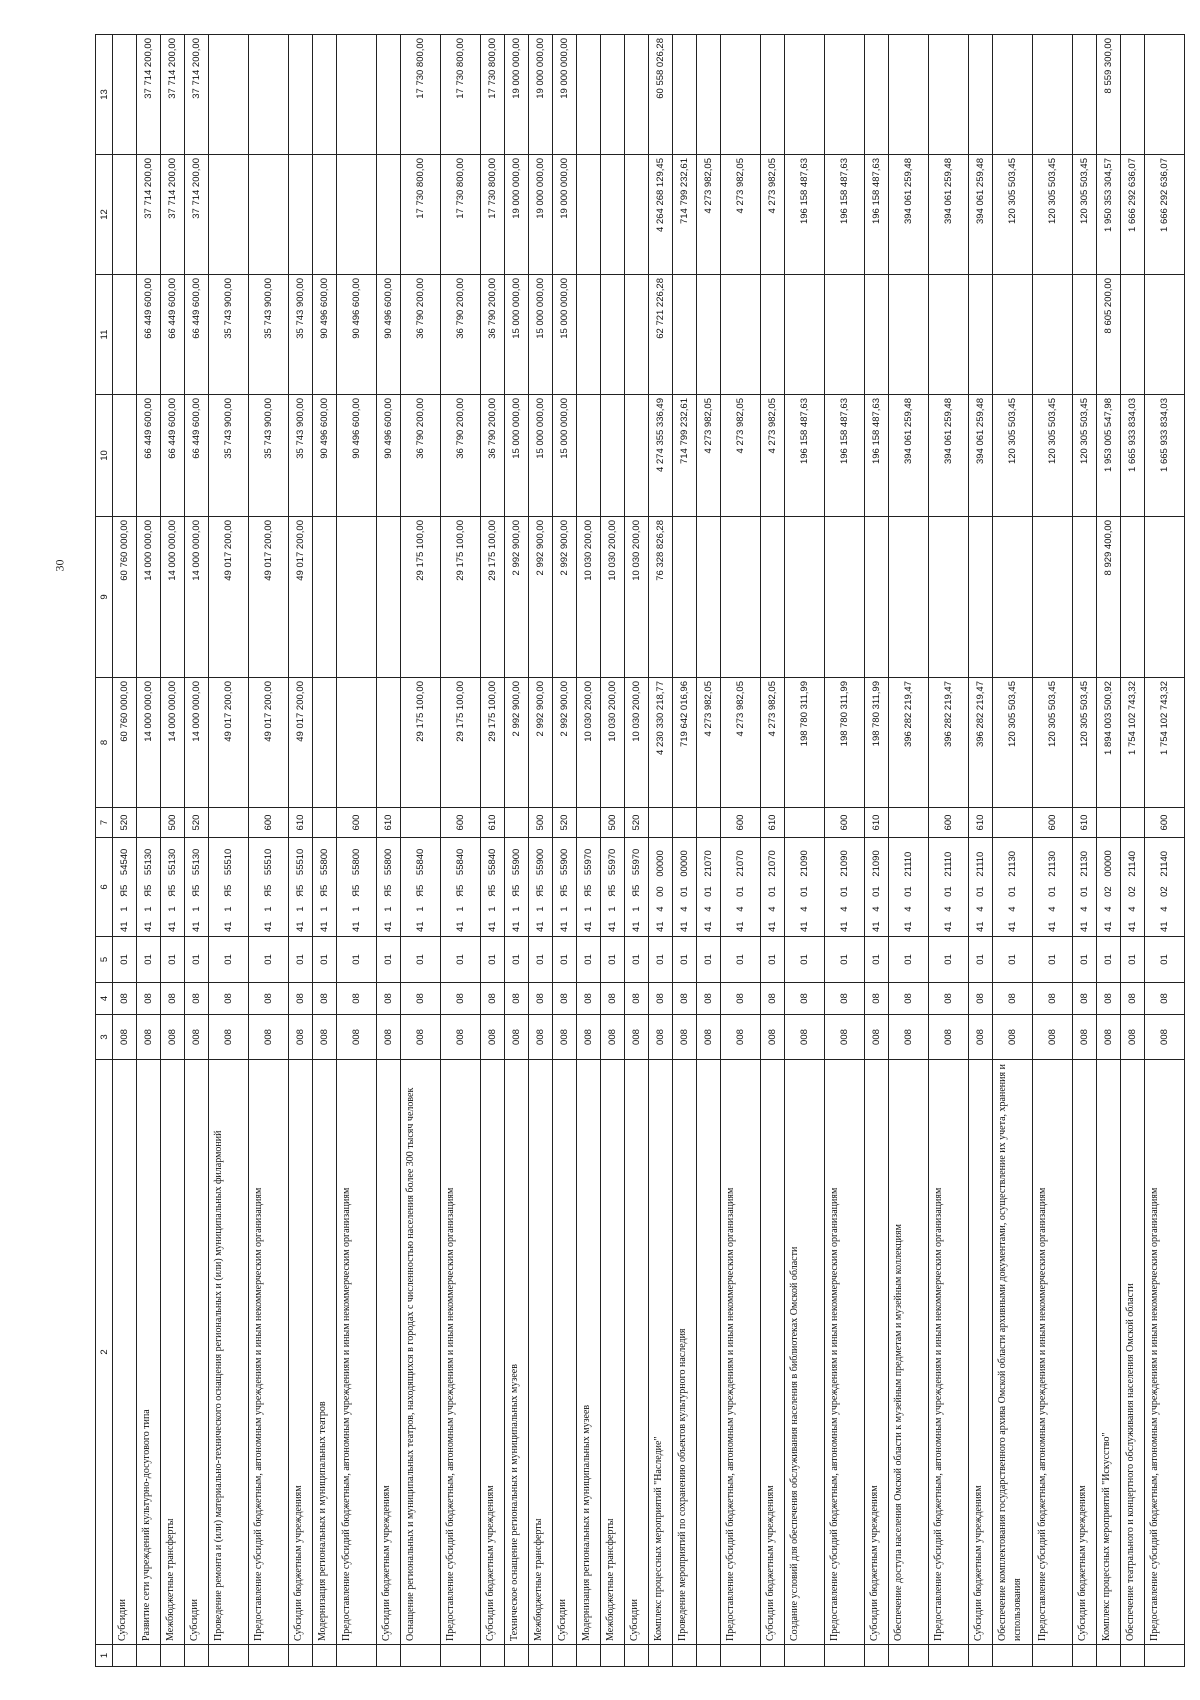 This screenshot has width=1200, height=1700. What do you see at coordinates (104, 1352) in the screenshot?
I see `column-number-2: 2` at bounding box center [104, 1352].